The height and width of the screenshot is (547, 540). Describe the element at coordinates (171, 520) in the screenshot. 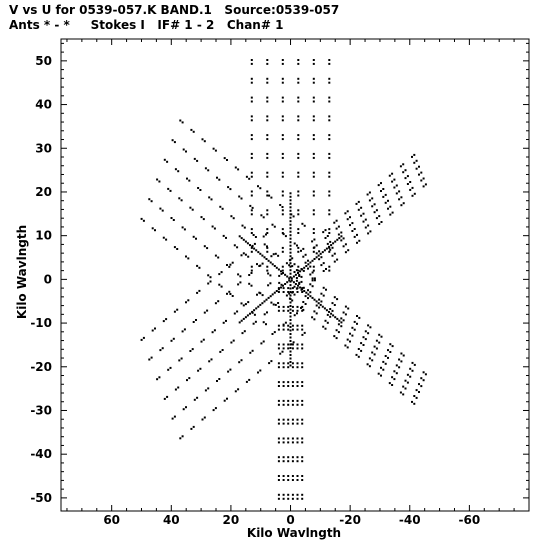

I see `x-tick-label: 40` at that location.